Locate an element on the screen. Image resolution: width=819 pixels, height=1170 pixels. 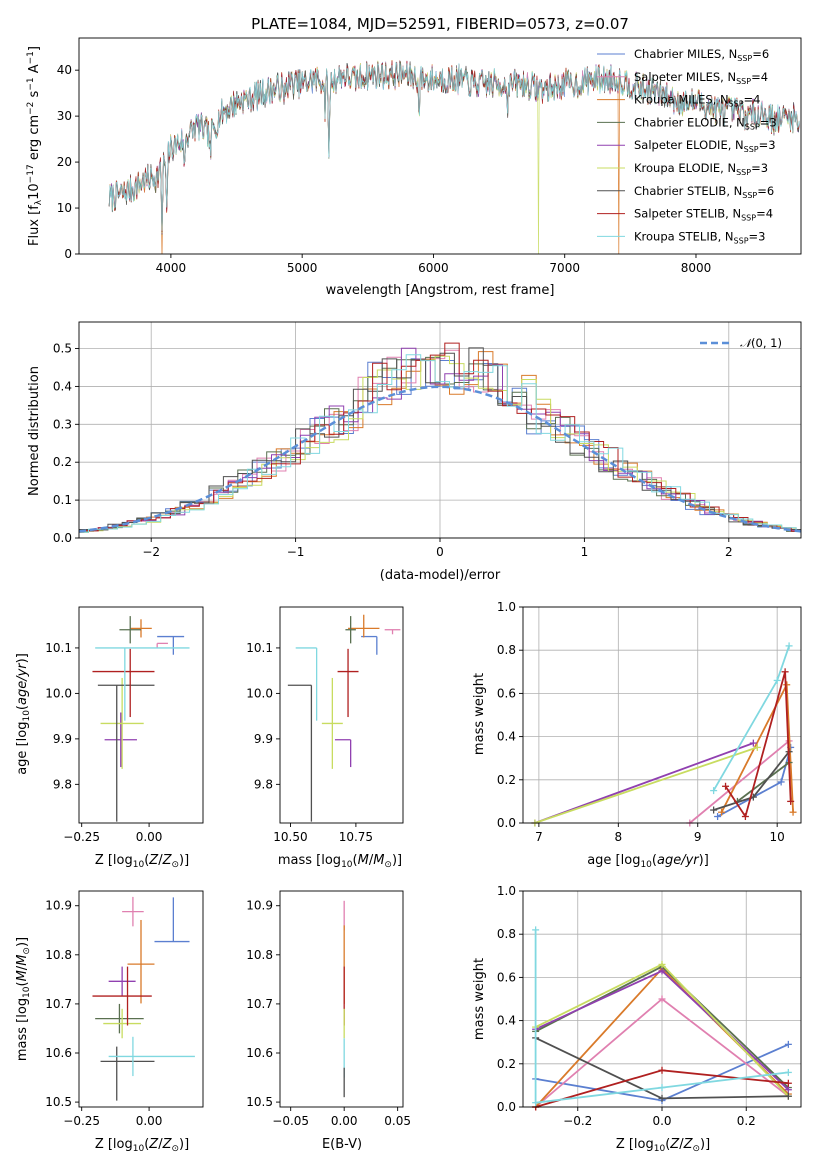
mass-ebv-panel: −0.05 0.00 0.05 10.5 10.6 10.7 10.8 10.9 E(B-V) is located at coordinates (328, 1021).